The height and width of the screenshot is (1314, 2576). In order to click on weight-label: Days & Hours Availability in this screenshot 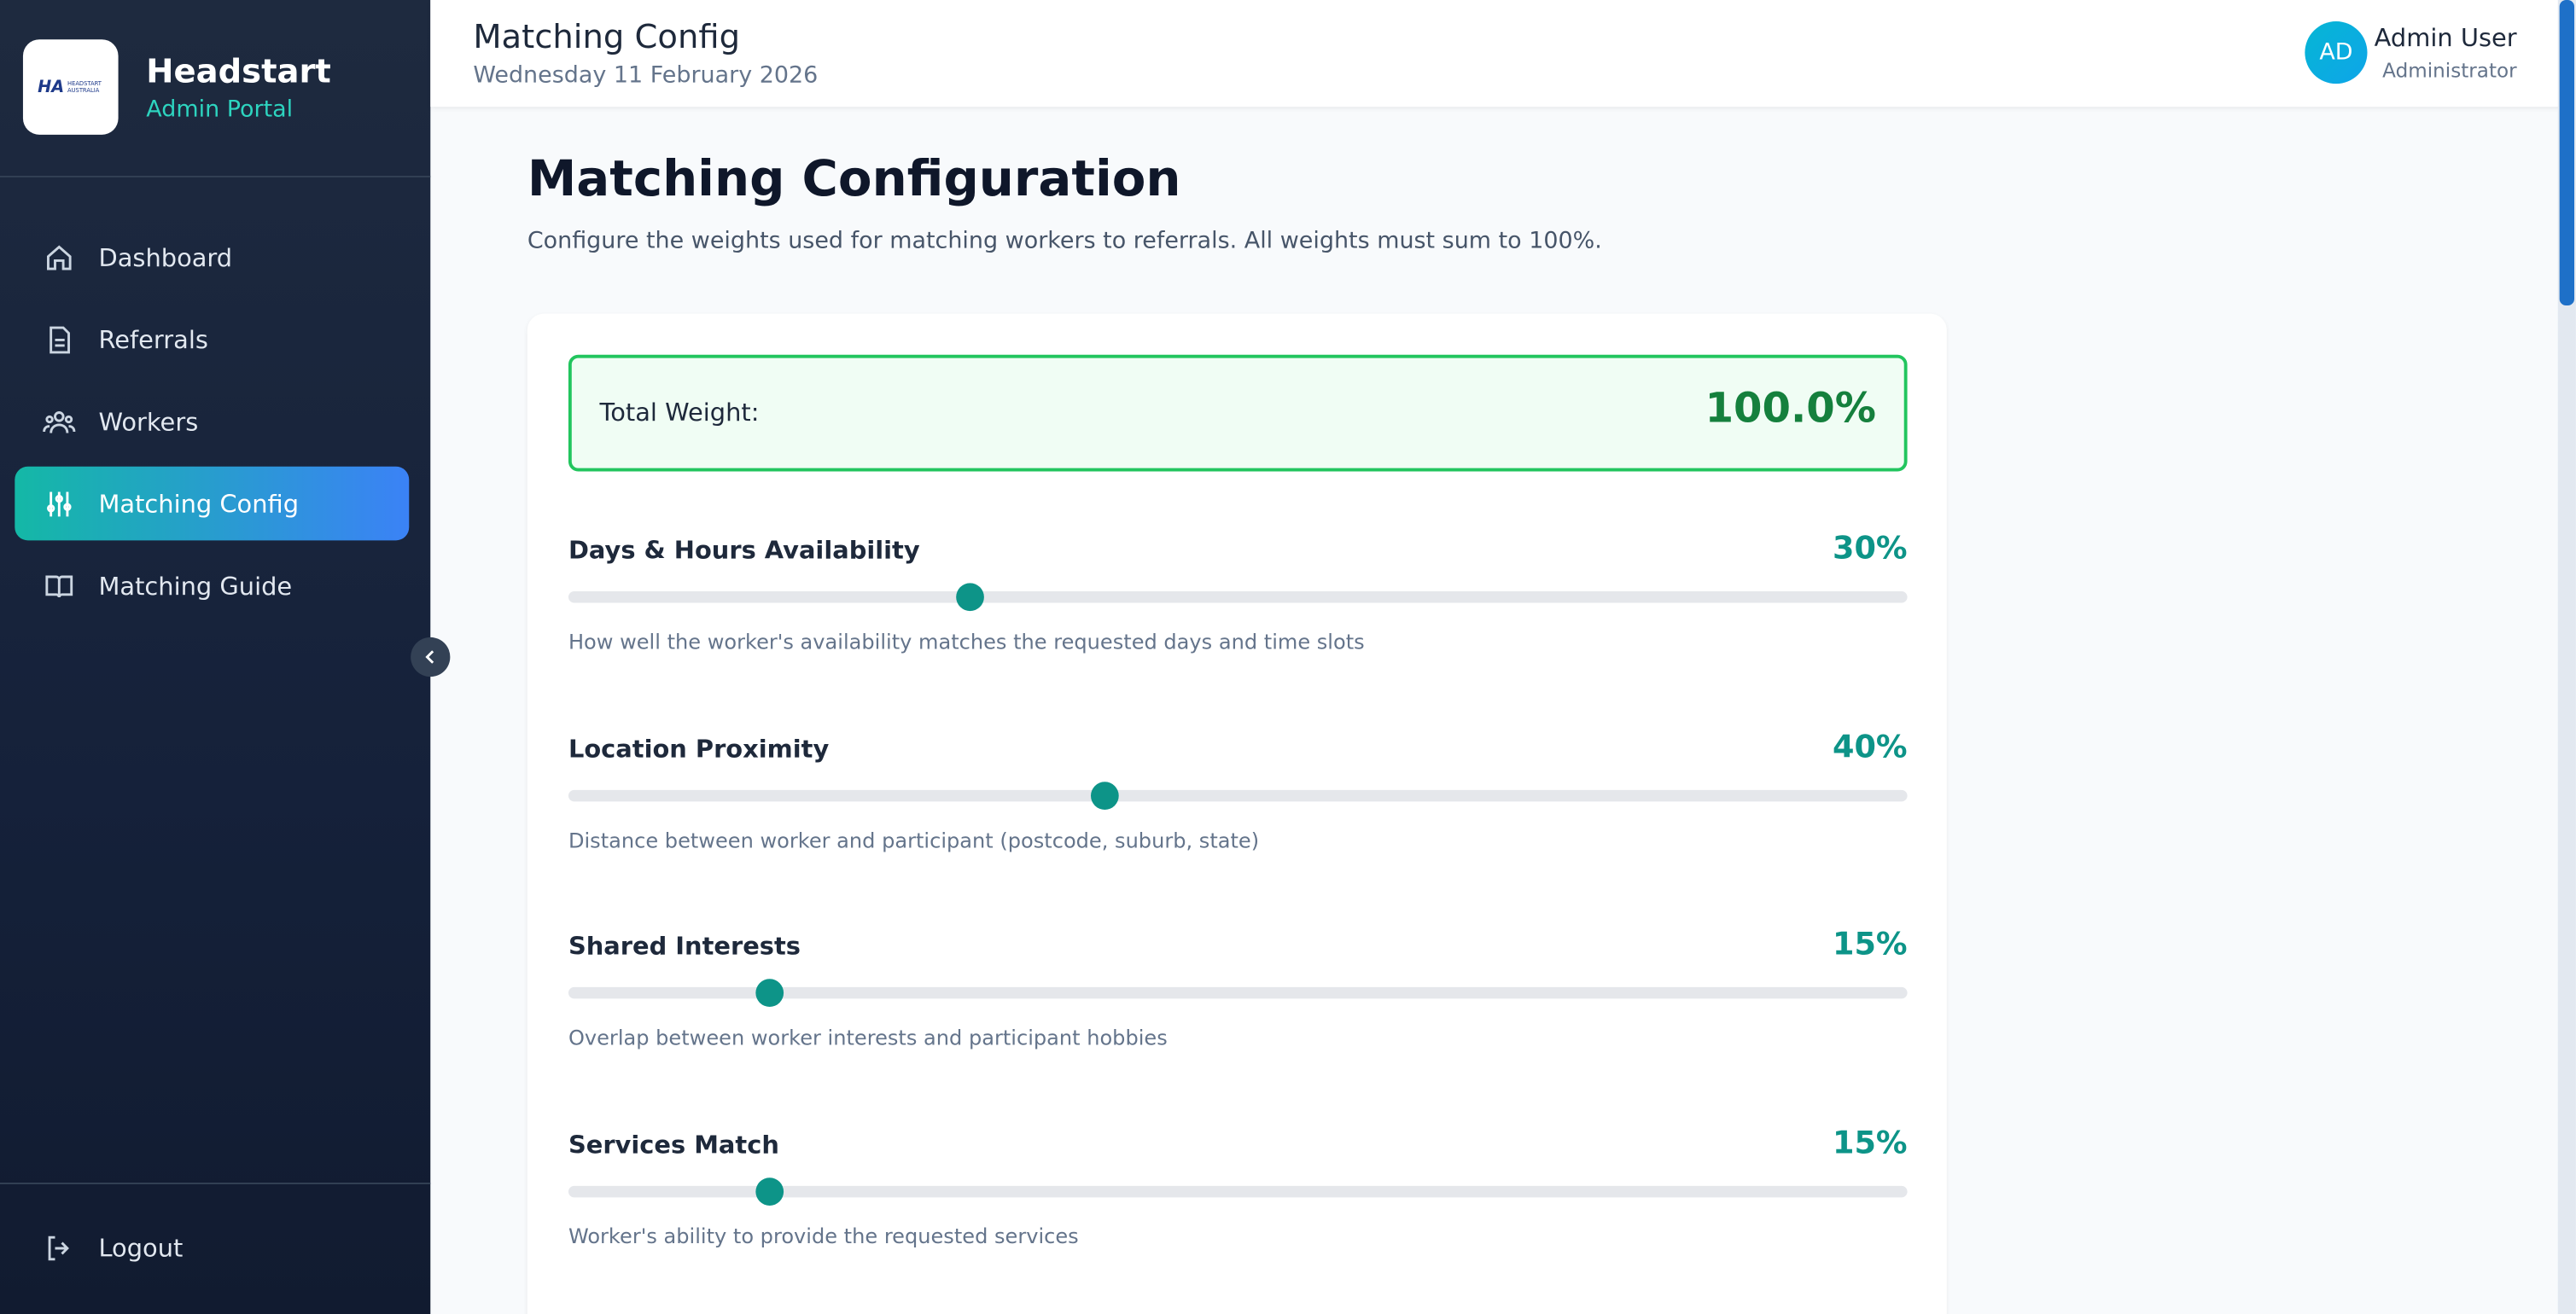, I will do `click(744, 551)`.